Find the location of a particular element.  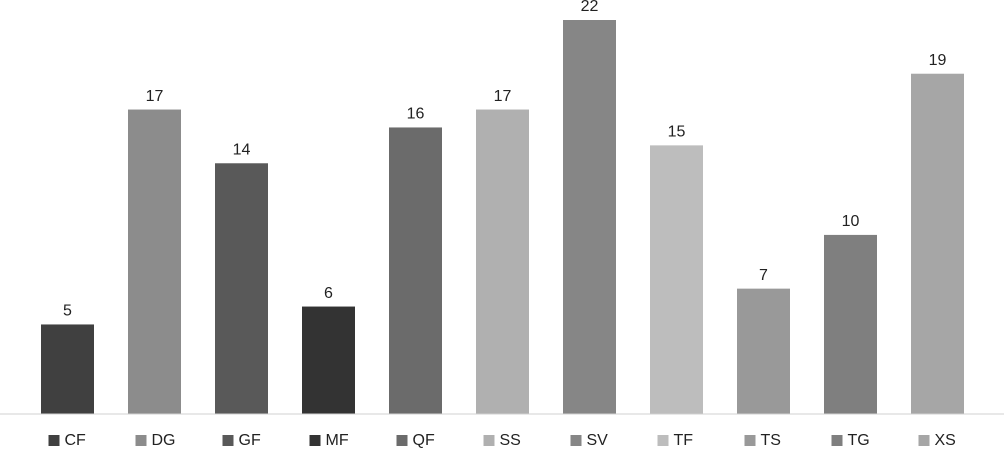

legend-label: CF is located at coordinates (76, 440).